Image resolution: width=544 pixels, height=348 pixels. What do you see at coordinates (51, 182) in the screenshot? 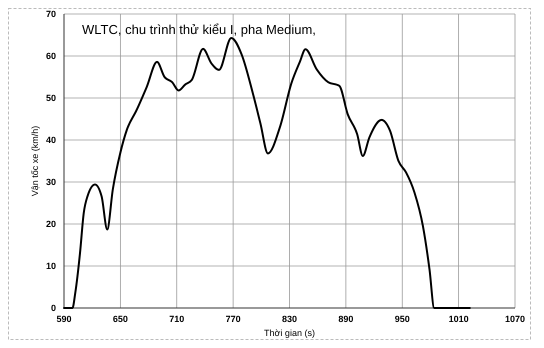
I see `y-tick-label: 30` at bounding box center [51, 182].